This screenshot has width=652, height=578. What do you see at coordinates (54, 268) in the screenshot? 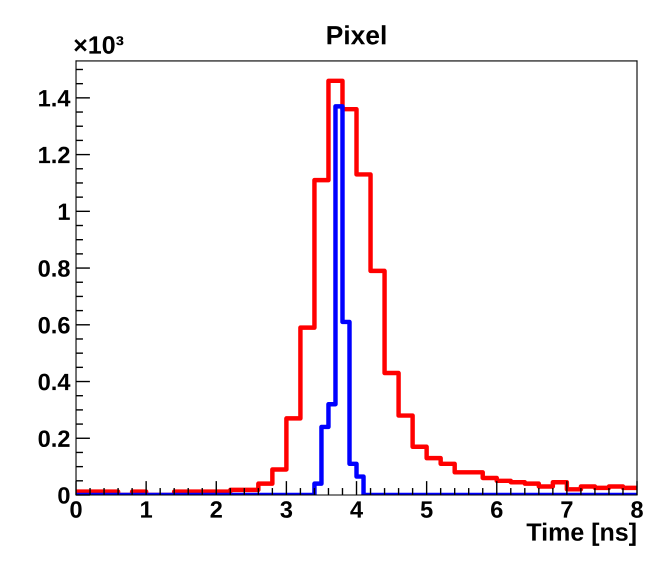
I see `y-tick-label: 0.8` at bounding box center [54, 268].